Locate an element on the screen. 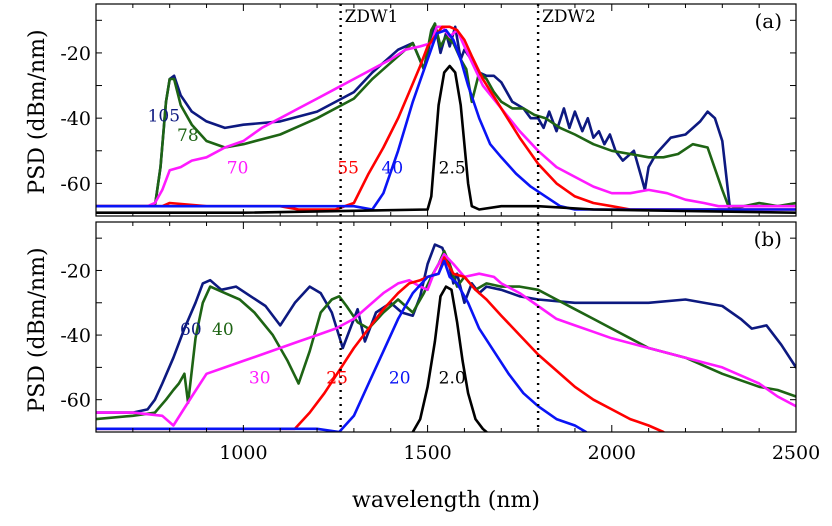  y-tick-label-b-40: -40 is located at coordinates (75, 336).